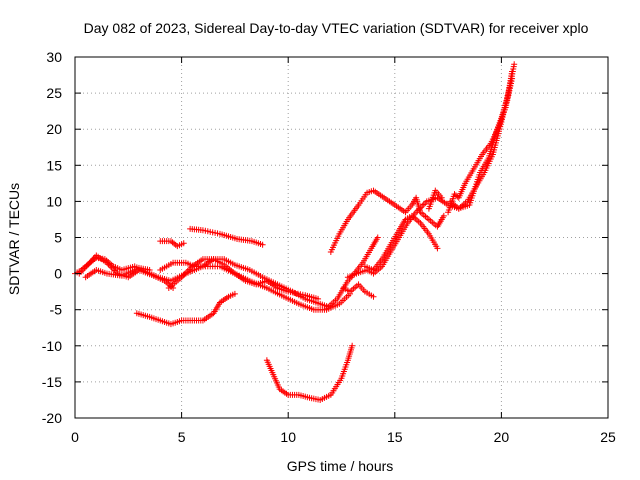 The width and height of the screenshot is (640, 480). Describe the element at coordinates (54, 165) in the screenshot. I see `y-tick-label: 15` at that location.